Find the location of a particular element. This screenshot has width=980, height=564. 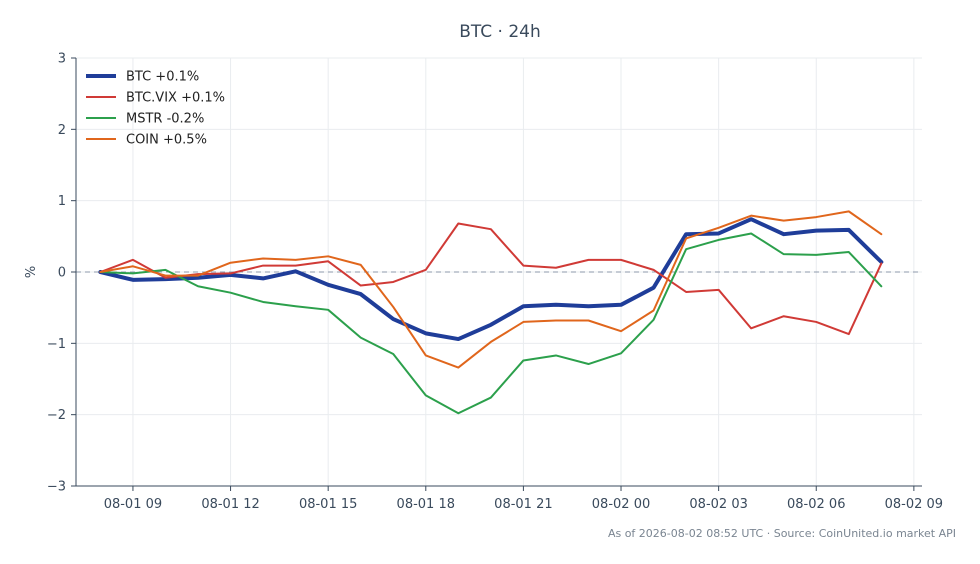

y-tick-label: 3 is located at coordinates (62, 59).